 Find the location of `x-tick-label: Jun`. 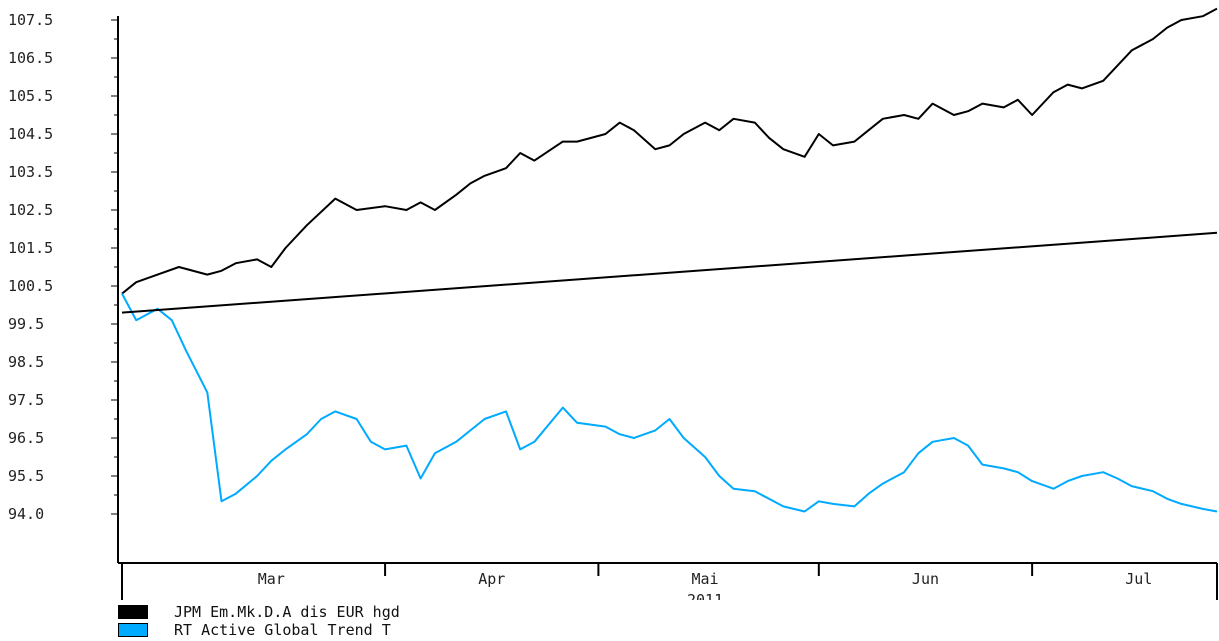

x-tick-label: Jun is located at coordinates (925, 579).